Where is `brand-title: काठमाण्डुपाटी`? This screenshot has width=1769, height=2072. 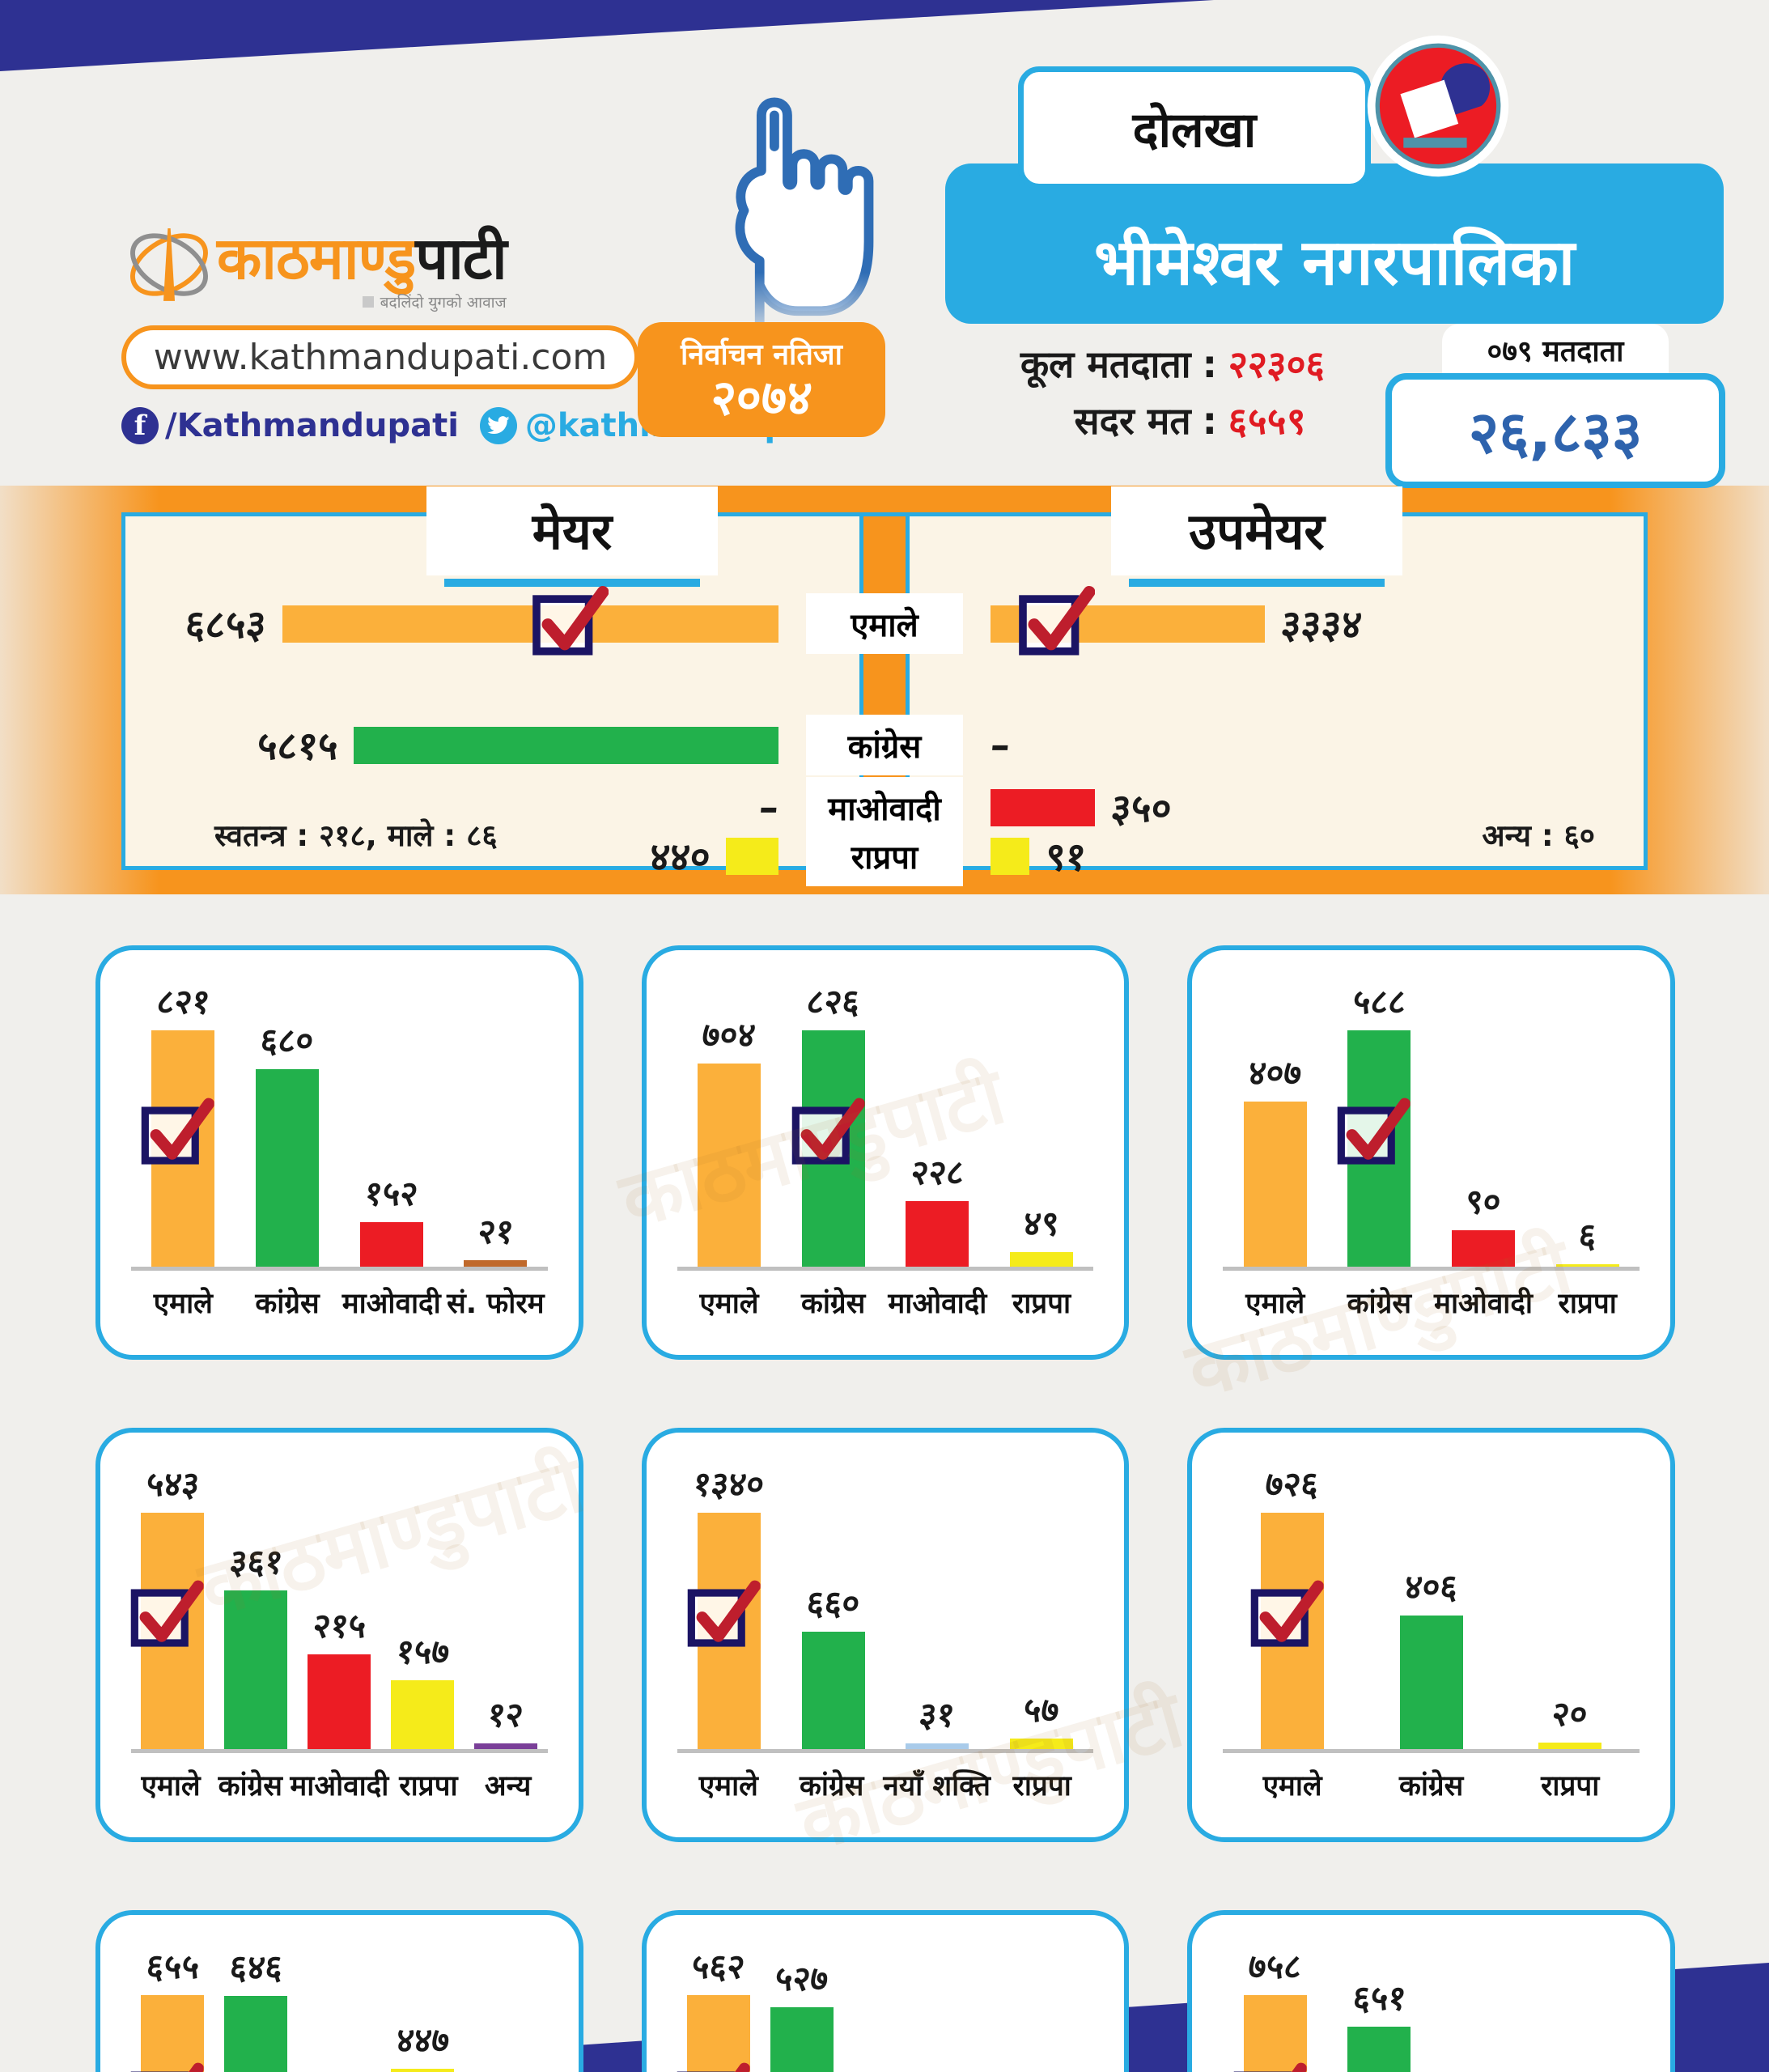 brand-title: काठमाण्डुपाटी is located at coordinates (362, 258).